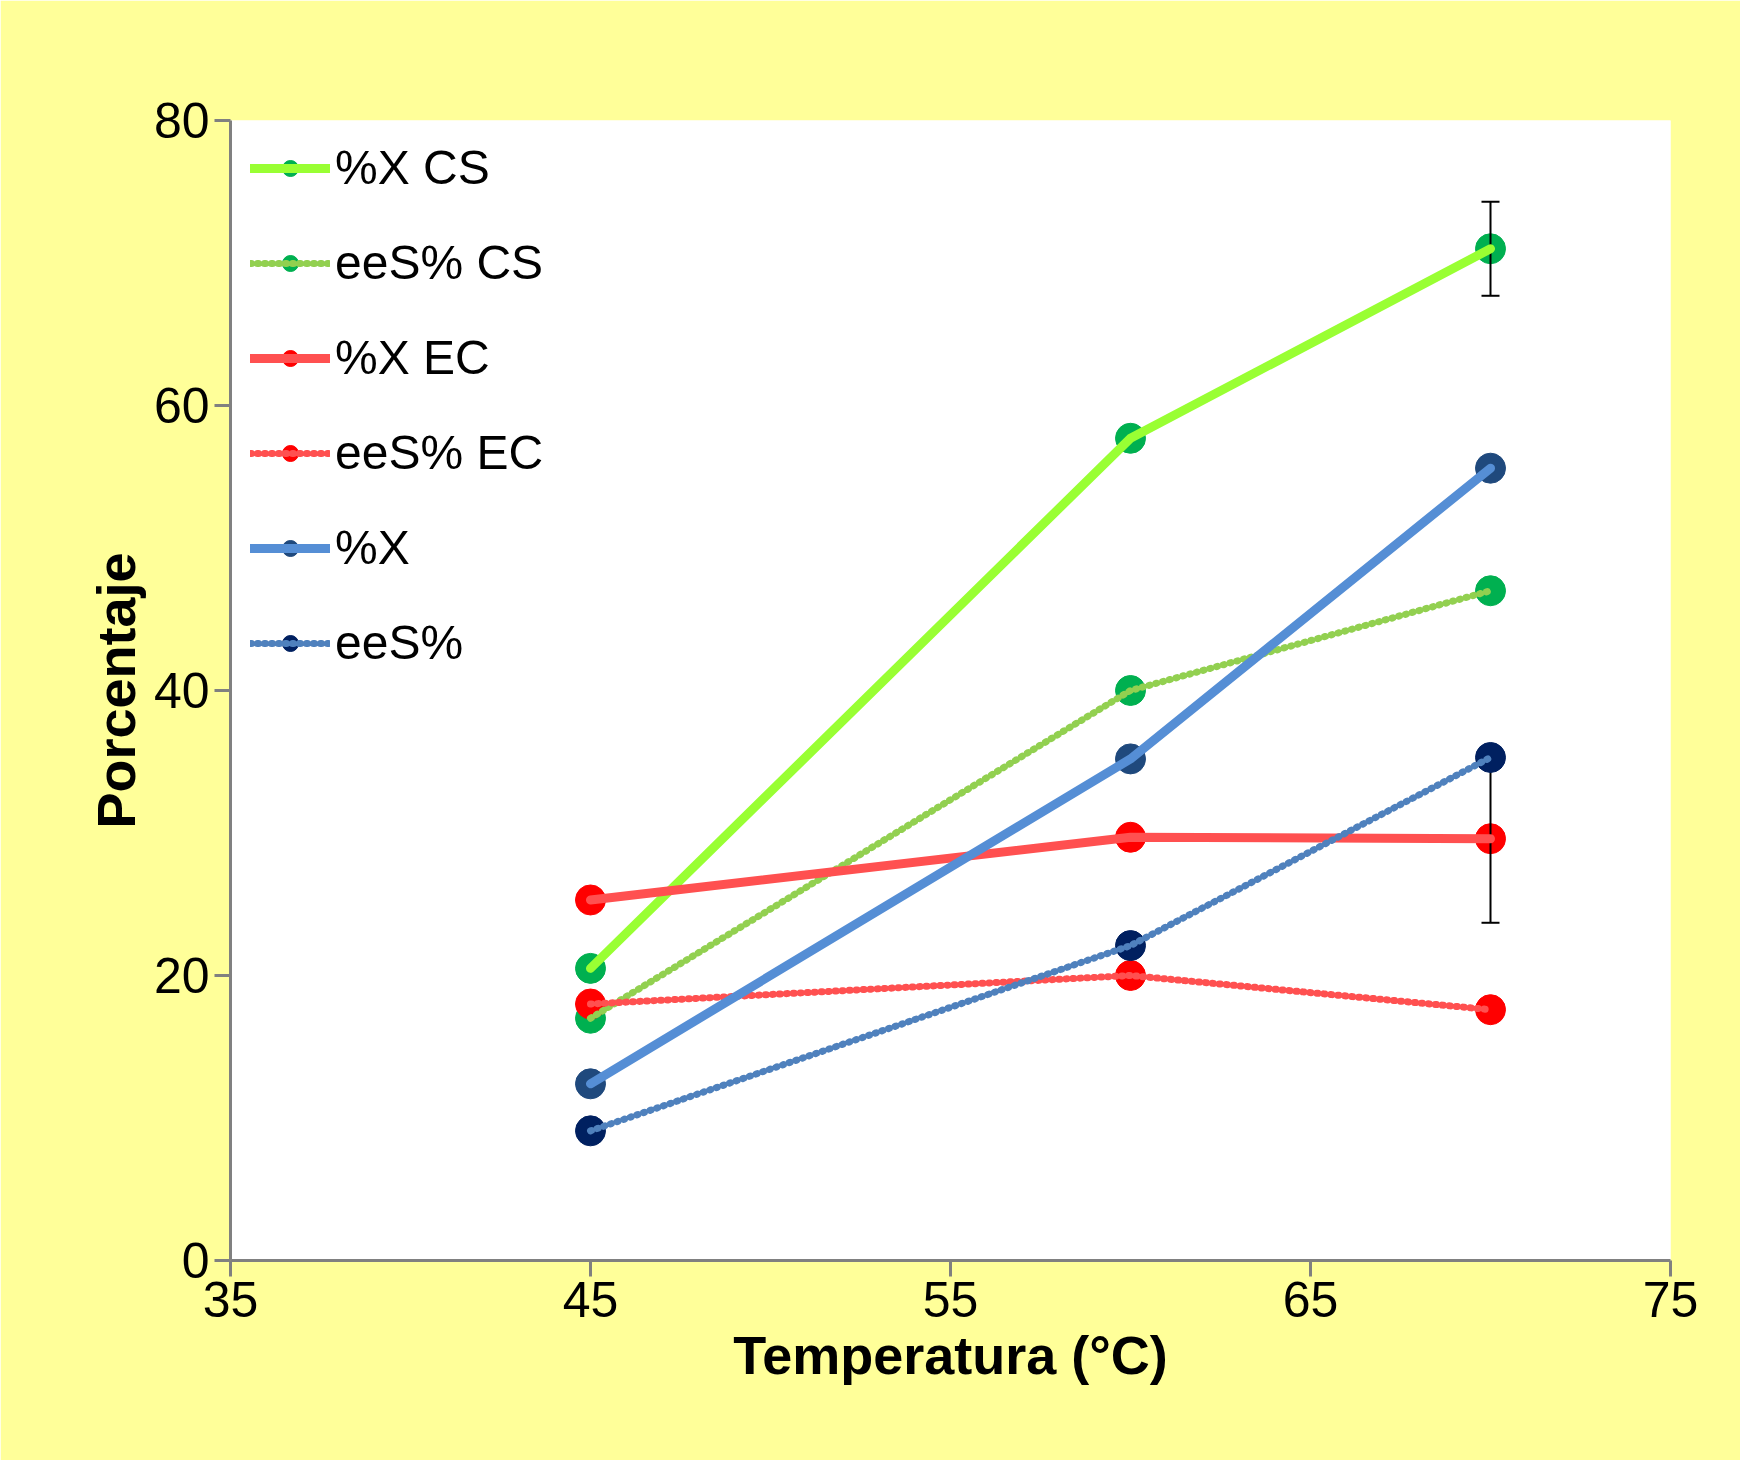  What do you see at coordinates (1670, 1299) in the screenshot?
I see `x-tick-label: 75` at bounding box center [1670, 1299].